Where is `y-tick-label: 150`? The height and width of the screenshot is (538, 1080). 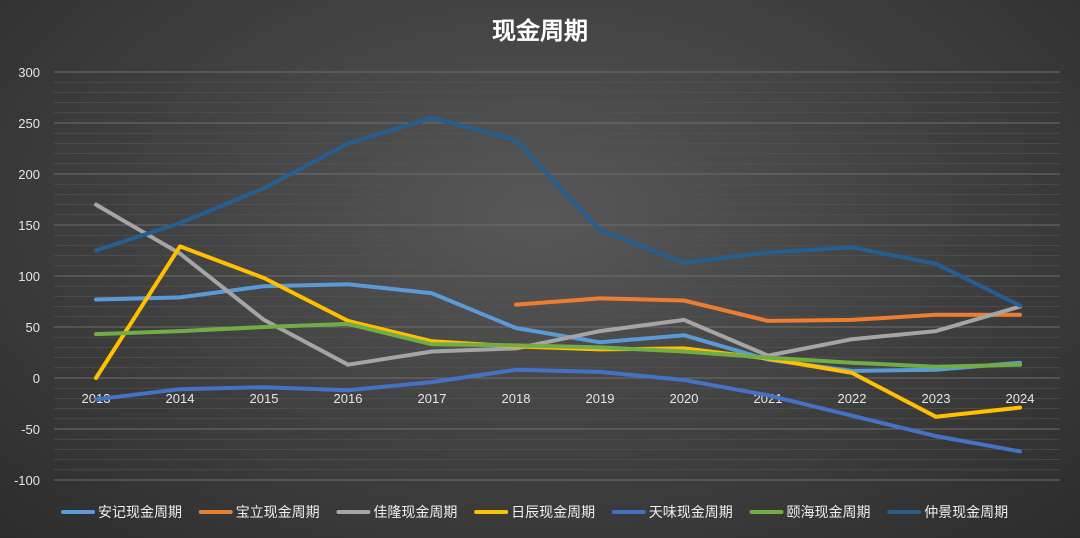
y-tick-label: 150 is located at coordinates (29, 225).